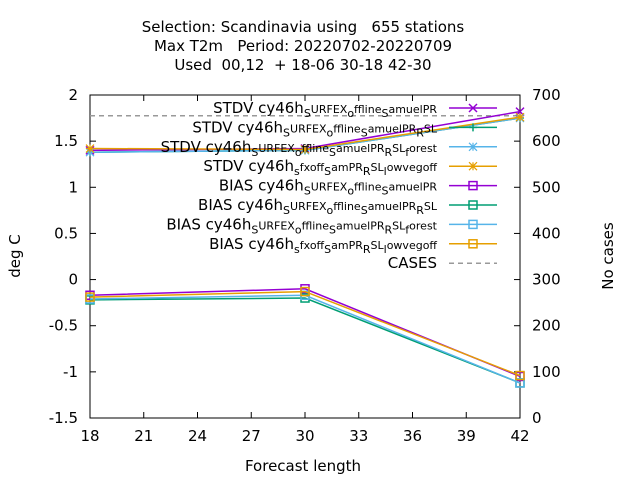 This screenshot has width=640, height=480. What do you see at coordinates (303, 466) in the screenshot?
I see `x-axis-label: Forecast length` at bounding box center [303, 466].